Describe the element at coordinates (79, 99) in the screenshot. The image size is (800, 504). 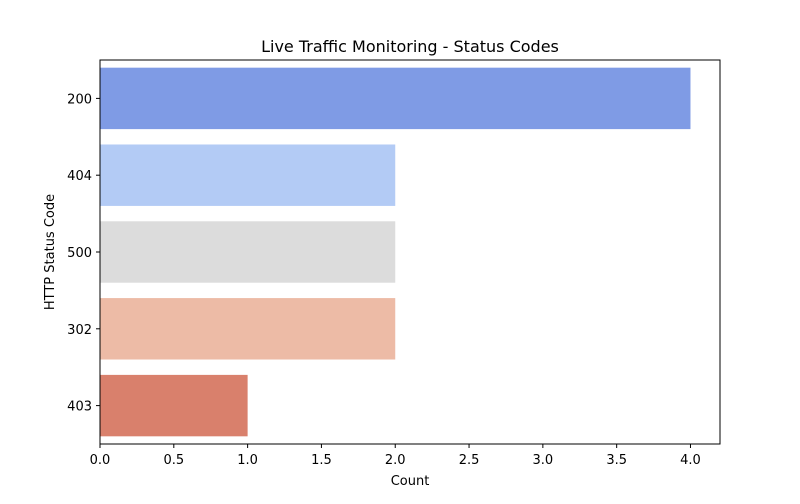
I see `y-tick-label: 200` at that location.